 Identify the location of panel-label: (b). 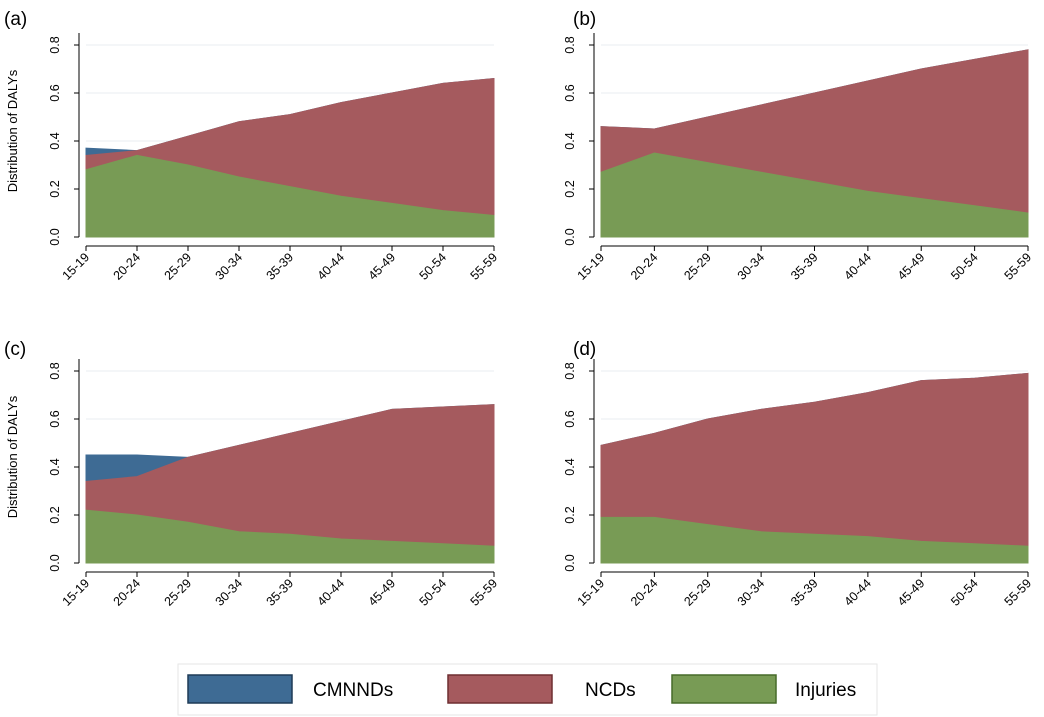
(584, 19).